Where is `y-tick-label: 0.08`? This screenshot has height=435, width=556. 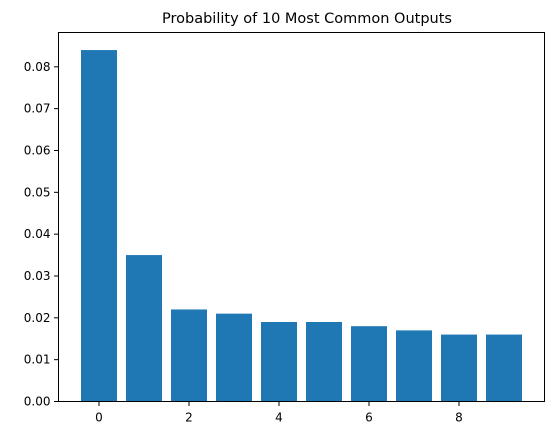 y-tick-label: 0.08 is located at coordinates (37, 67).